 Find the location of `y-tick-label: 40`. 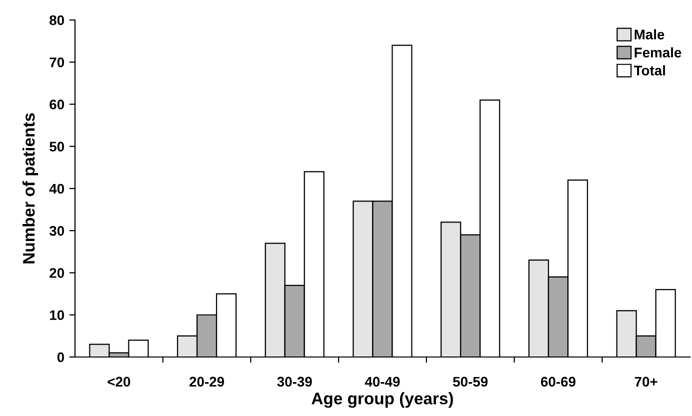

y-tick-label: 40 is located at coordinates (56, 189).